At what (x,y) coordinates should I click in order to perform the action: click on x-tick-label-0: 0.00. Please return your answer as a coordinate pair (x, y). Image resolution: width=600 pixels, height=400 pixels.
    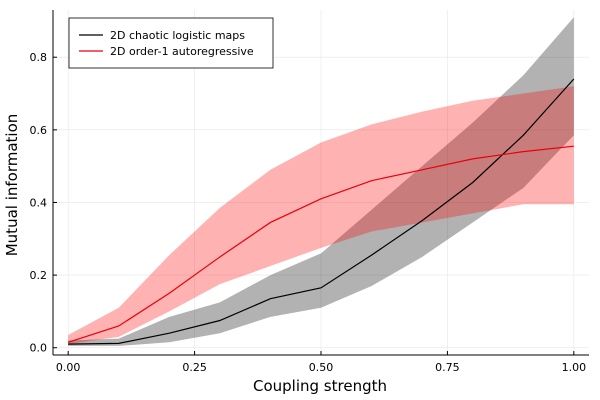
    Looking at the image, I should click on (68, 367).